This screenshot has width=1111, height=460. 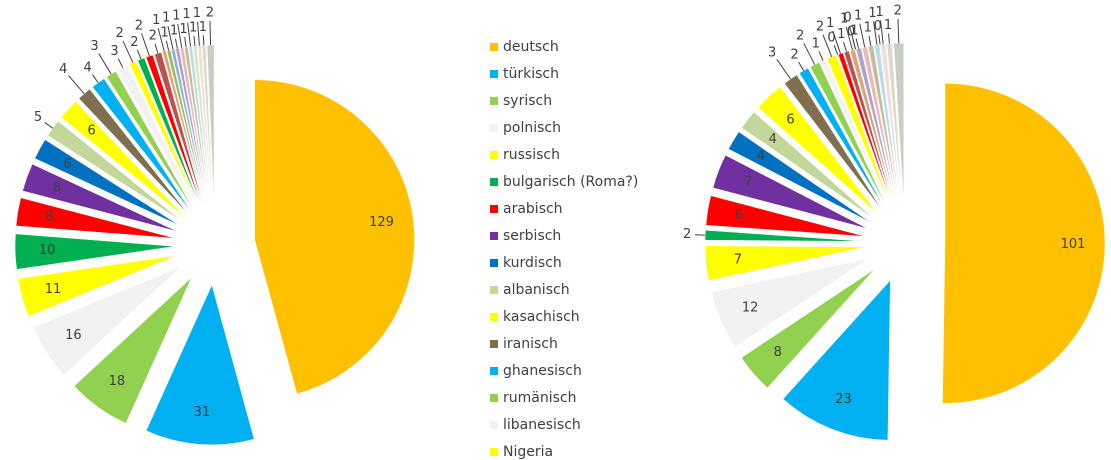 I want to click on data-label: 23, so click(x=843, y=399).